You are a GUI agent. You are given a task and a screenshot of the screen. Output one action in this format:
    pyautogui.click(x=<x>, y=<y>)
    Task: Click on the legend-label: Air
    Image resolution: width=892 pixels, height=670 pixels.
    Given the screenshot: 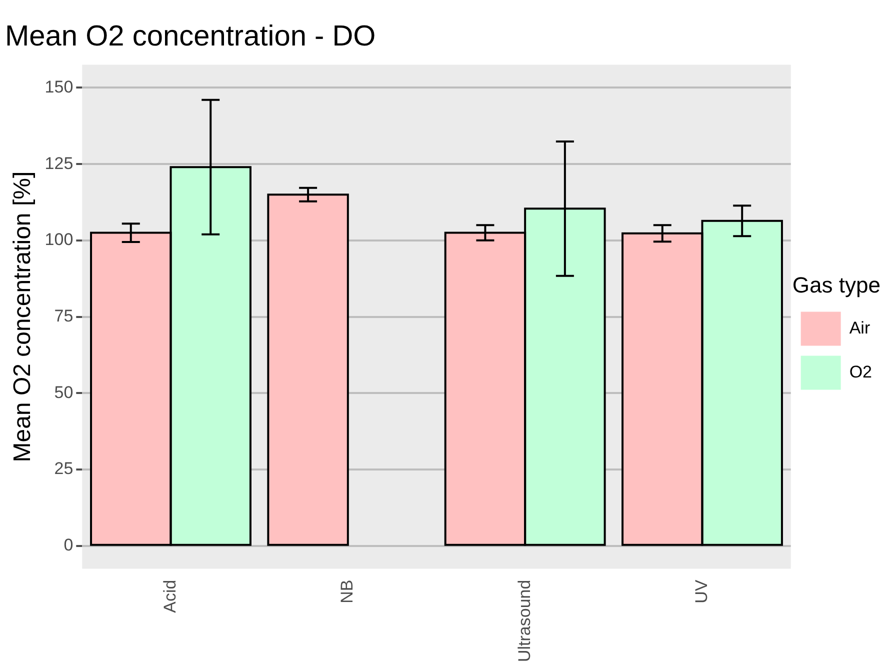 What is the action you would take?
    pyautogui.click(x=859, y=328)
    